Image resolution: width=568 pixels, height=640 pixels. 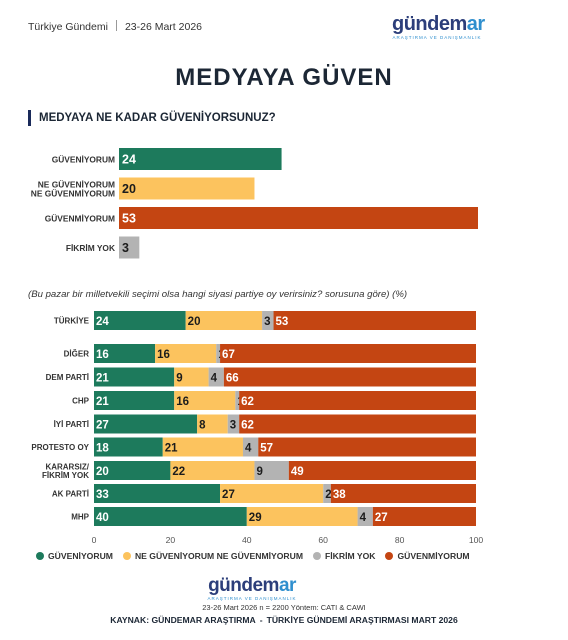 What do you see at coordinates (80, 517) in the screenshot?
I see `row-label-mhp: MHP` at bounding box center [80, 517].